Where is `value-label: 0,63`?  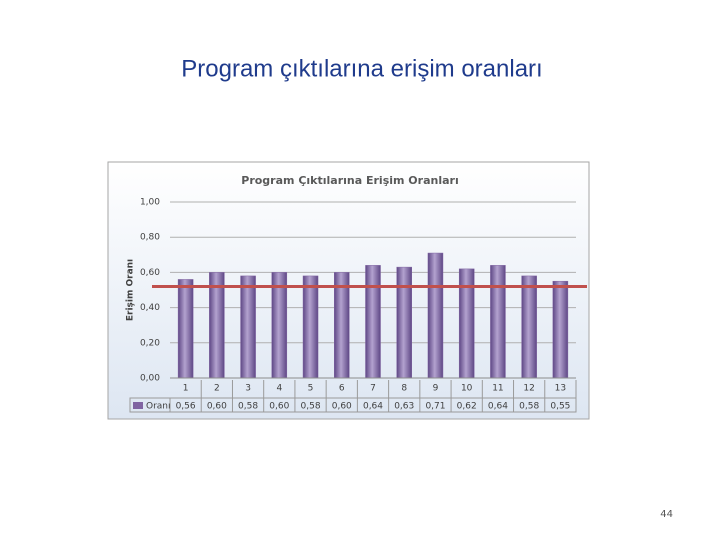 value-label: 0,63 is located at coordinates (404, 407).